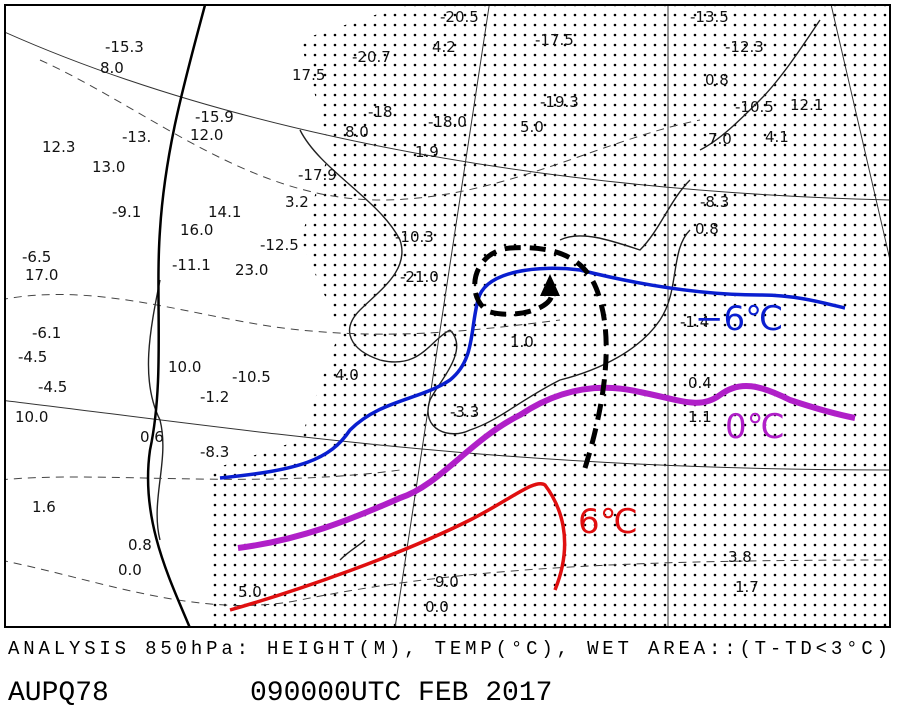  I want to click on station-value: -12.5, so click(279, 245).